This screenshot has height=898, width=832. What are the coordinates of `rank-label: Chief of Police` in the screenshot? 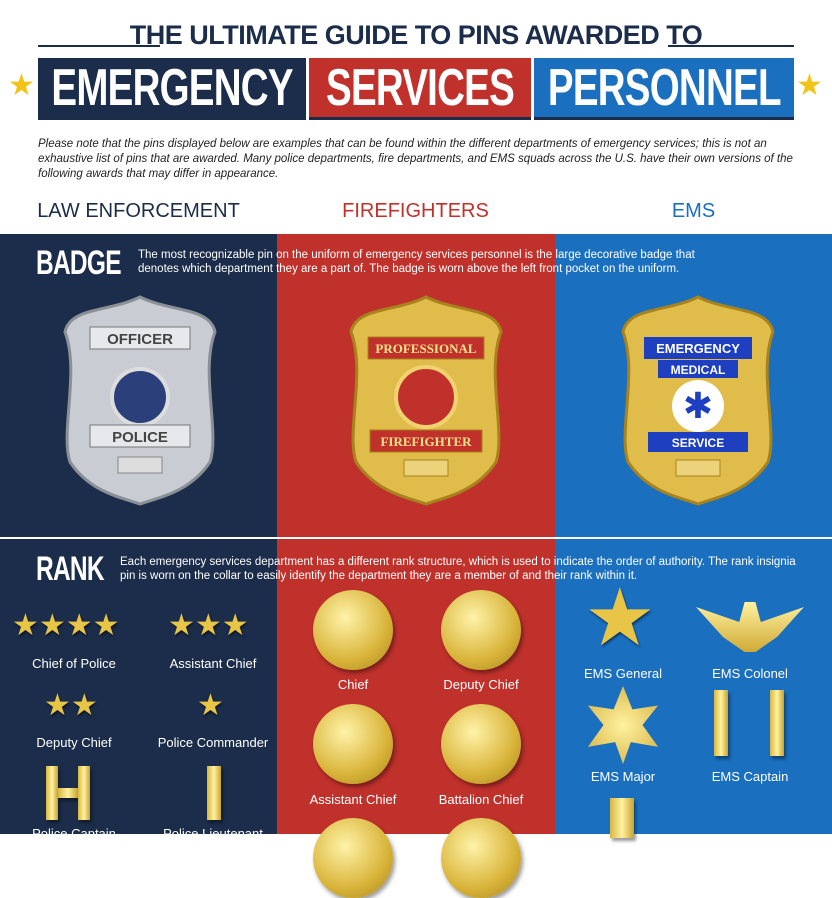 It's located at (74, 663).